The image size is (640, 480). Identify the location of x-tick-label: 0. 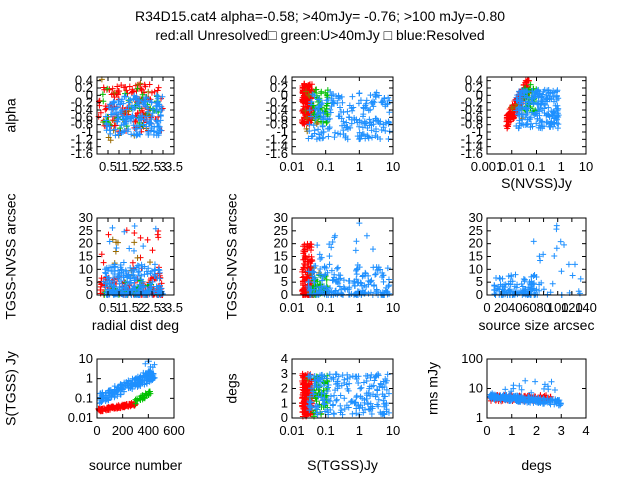
(96, 430).